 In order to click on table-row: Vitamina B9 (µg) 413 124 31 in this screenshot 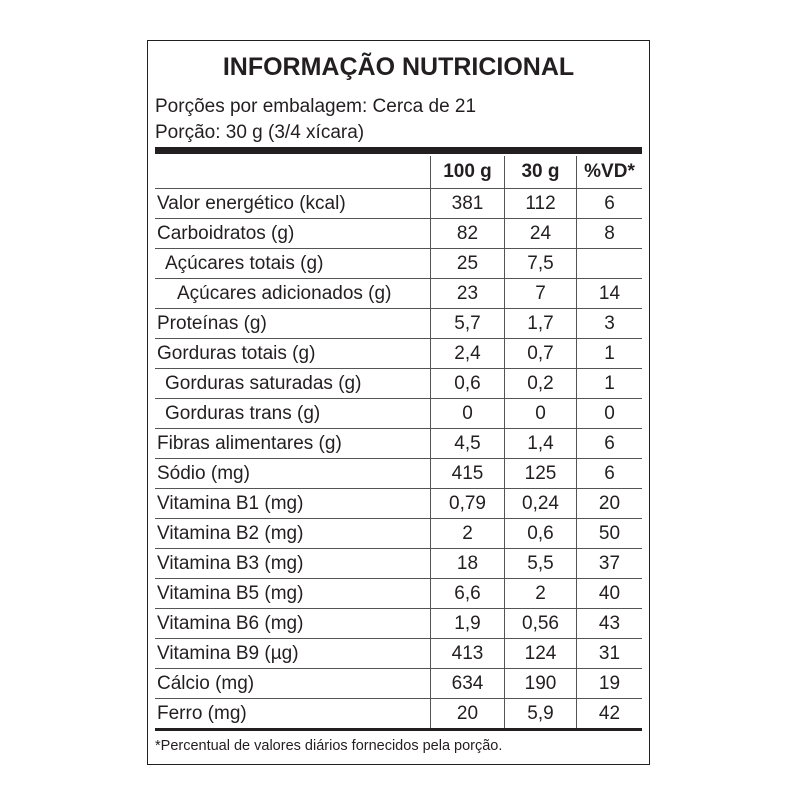, I will do `click(398, 653)`.